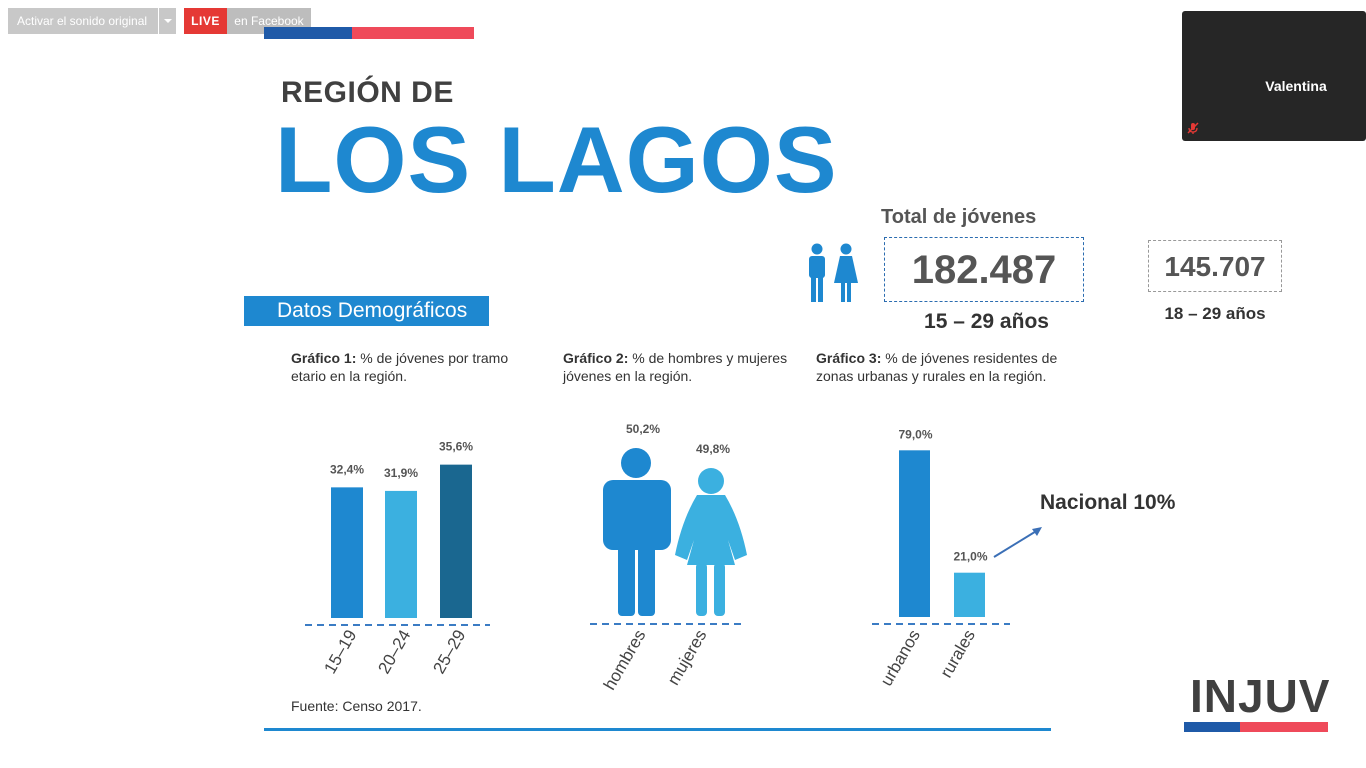 This screenshot has width=1366, height=768. What do you see at coordinates (449, 652) in the screenshot?
I see `x-tick-label: 25–29` at bounding box center [449, 652].